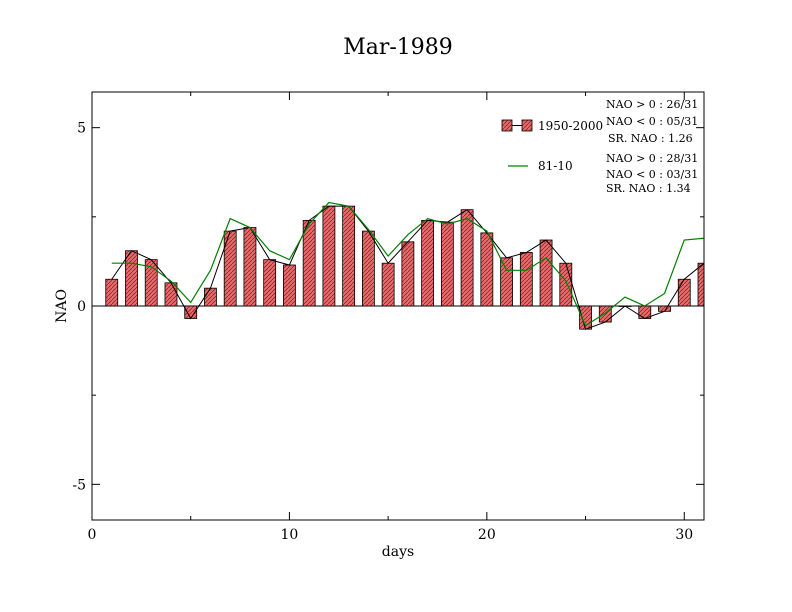 Image resolution: width=792 pixels, height=612 pixels. Describe the element at coordinates (555, 166) in the screenshot. I see `legend-label-81-10: 81-10` at that location.